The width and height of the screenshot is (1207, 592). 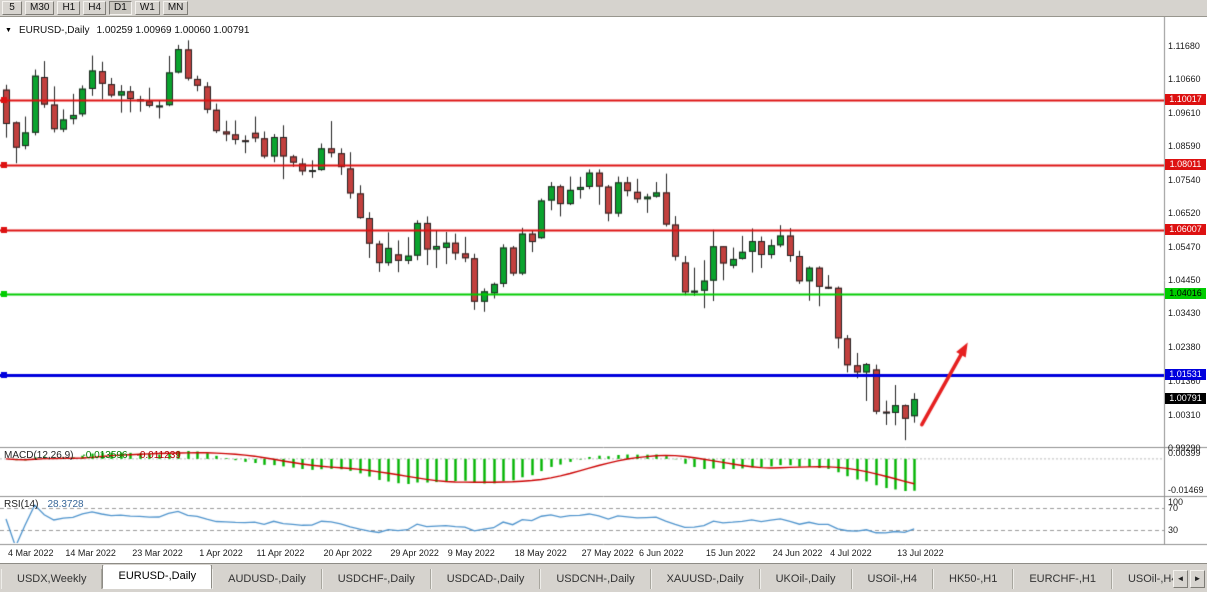 I want to click on timeframe-button-h1: H1, so click(x=69, y=8).